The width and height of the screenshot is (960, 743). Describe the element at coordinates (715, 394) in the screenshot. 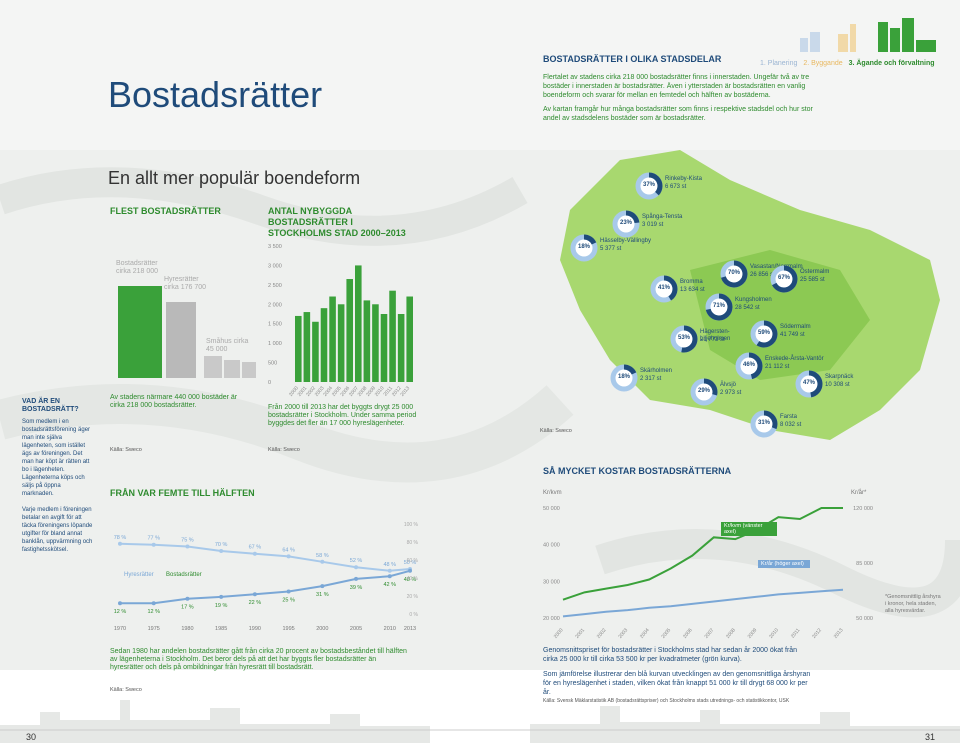

I see `district-marker: 29% Älvsjö 2 973 st` at that location.